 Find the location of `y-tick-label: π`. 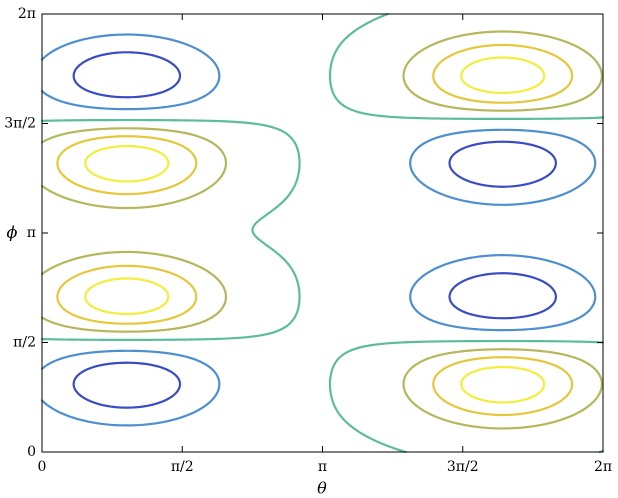

y-tick-label: π is located at coordinates (31, 233).